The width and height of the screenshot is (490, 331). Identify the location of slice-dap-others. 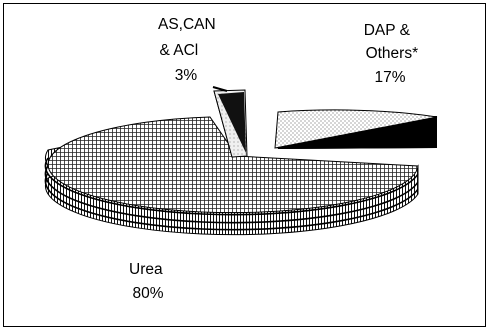
(356, 129).